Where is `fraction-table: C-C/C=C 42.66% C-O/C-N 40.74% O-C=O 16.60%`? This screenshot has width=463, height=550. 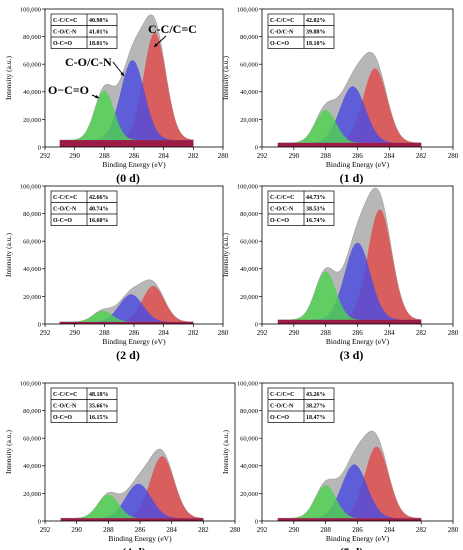
fraction-table: C-C/C=C 42.66% C-O/C-N 40.74% O-C=O 16.60% is located at coordinates (84, 208).